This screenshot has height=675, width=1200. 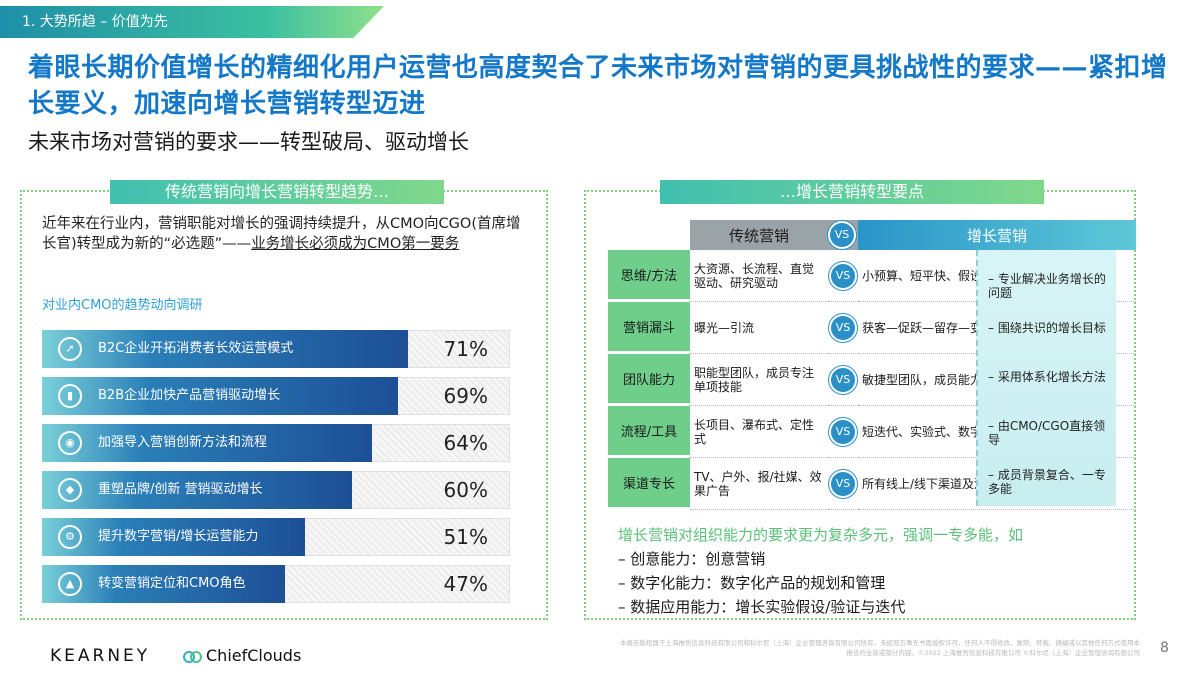 I want to click on bar-label: 转变营销定位和CMO角色, so click(x=172, y=583).